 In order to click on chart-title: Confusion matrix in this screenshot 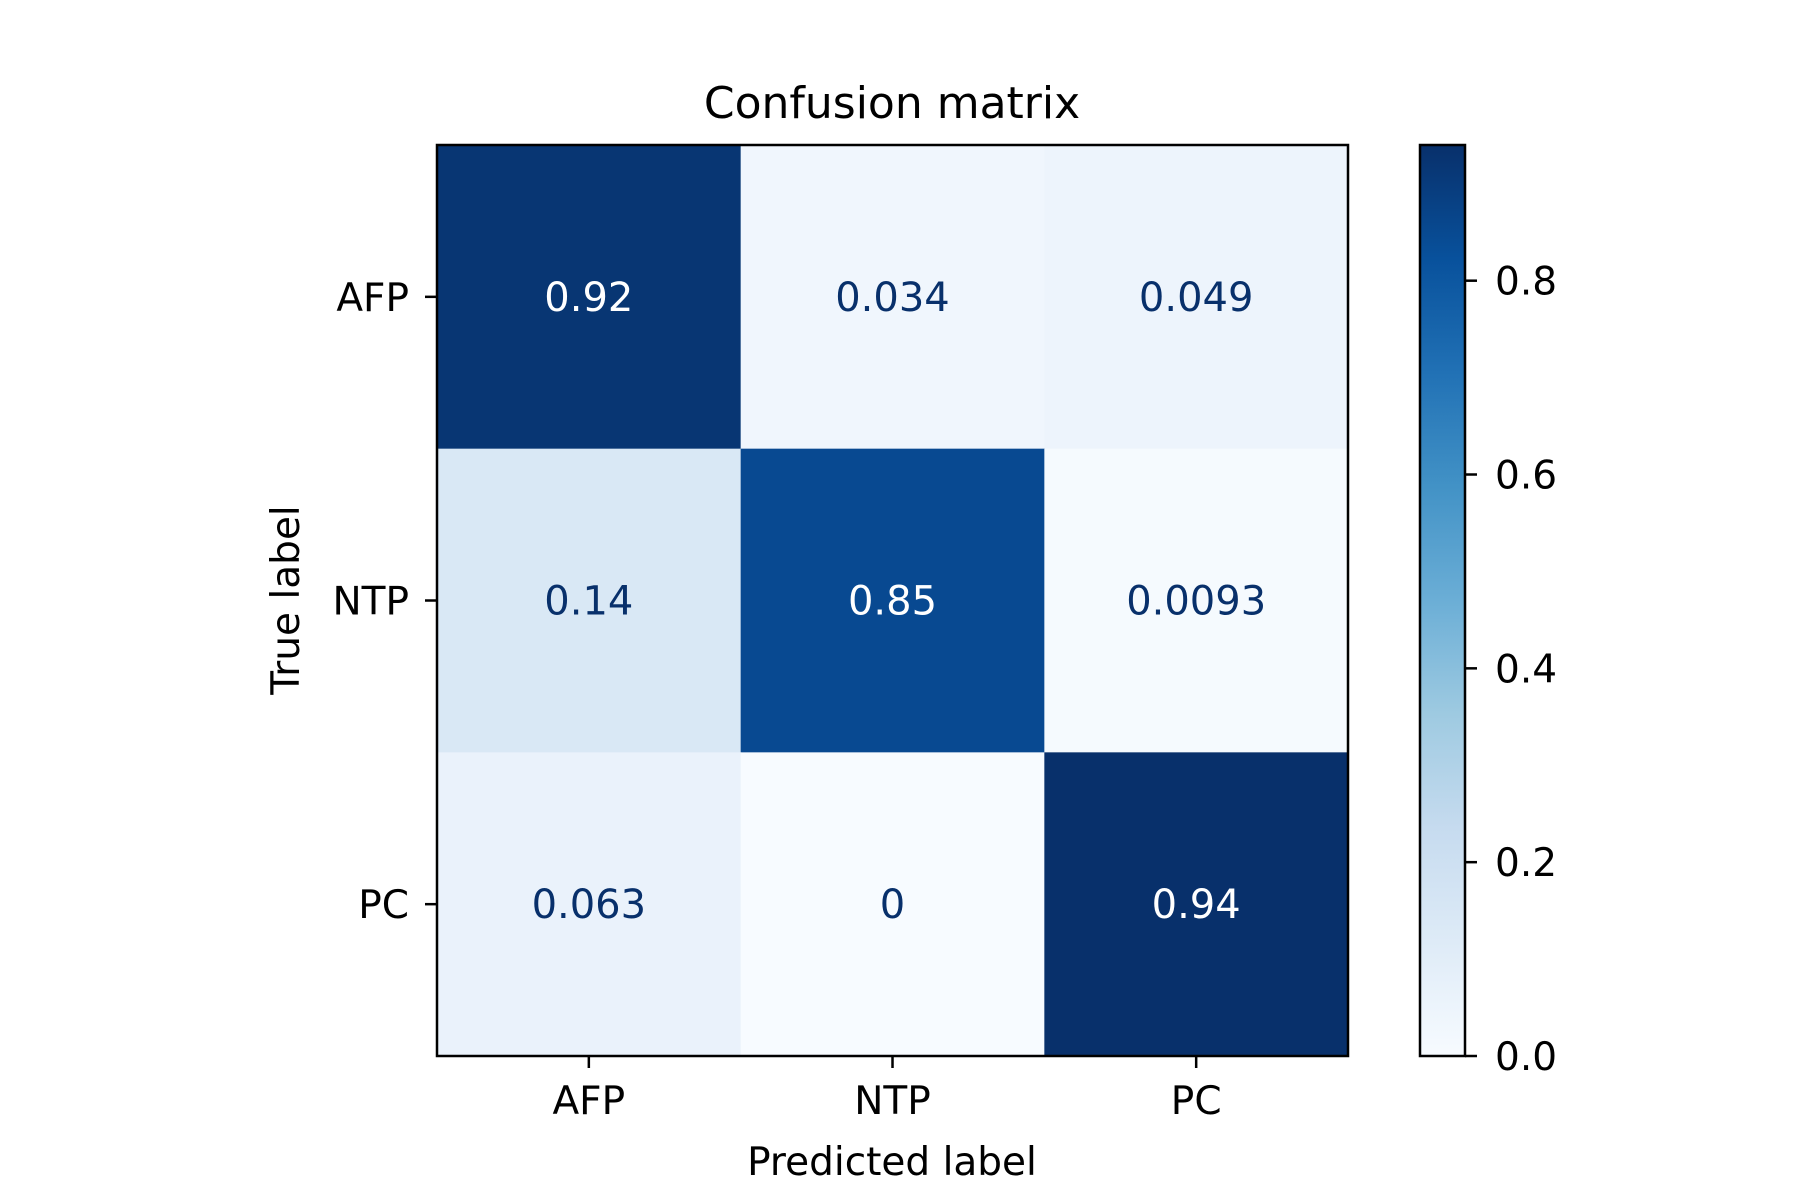, I will do `click(892, 103)`.